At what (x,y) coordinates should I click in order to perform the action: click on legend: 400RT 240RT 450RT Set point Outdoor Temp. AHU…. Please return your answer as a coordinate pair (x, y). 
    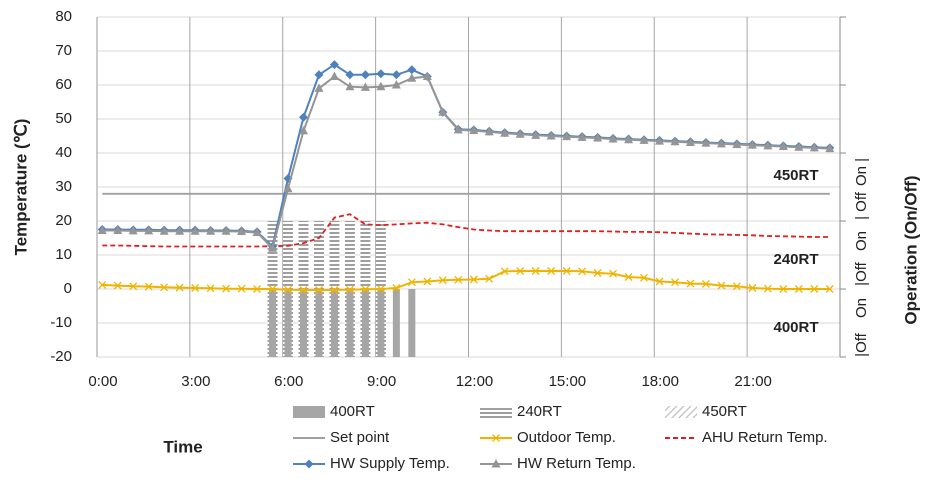
    Looking at the image, I should click on (560, 437).